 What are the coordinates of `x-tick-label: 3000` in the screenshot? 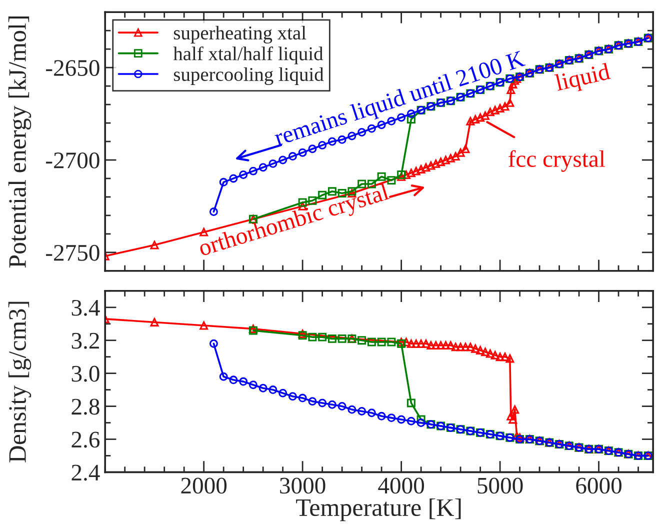 It's located at (303, 486).